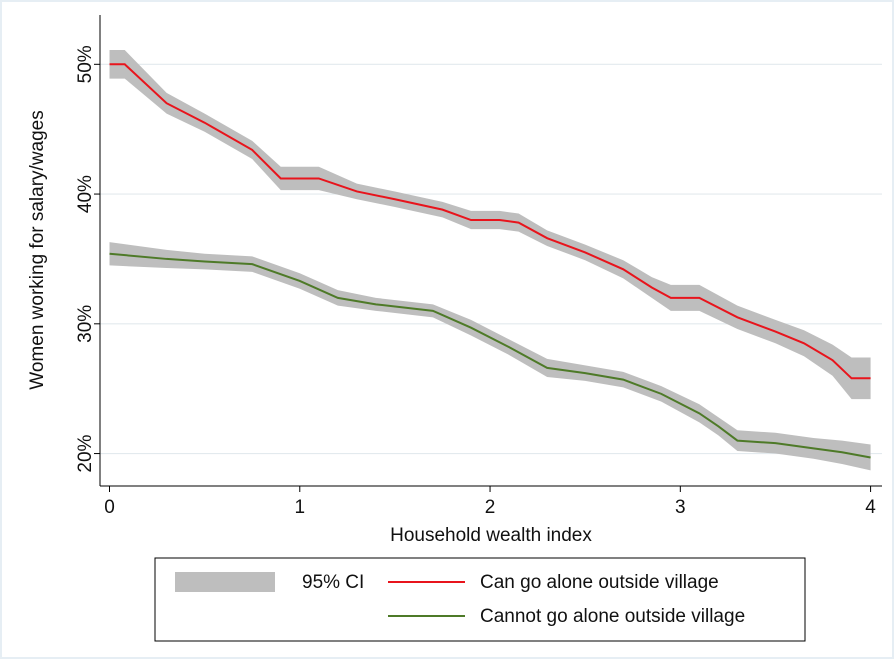 Image resolution: width=894 pixels, height=659 pixels. I want to click on legend-label: Cannot go alone outside village, so click(612, 616).